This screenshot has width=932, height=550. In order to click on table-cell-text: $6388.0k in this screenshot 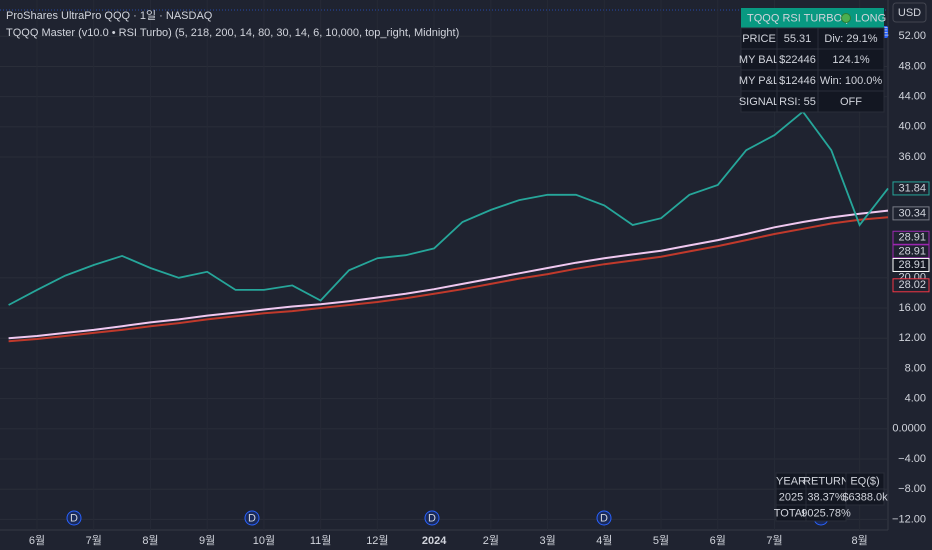, I will do `click(865, 497)`.